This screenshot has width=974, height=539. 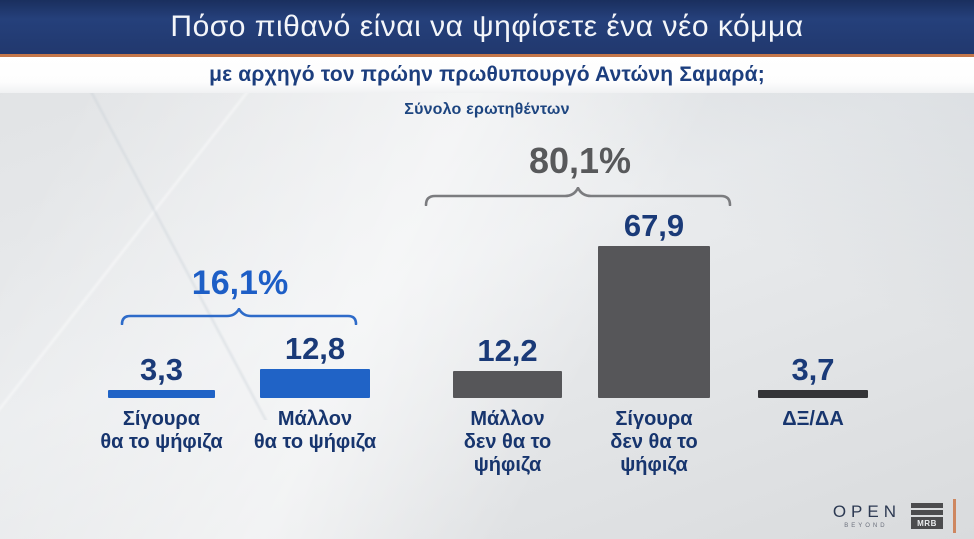 I want to click on group1-bracket, so click(x=239, y=316).